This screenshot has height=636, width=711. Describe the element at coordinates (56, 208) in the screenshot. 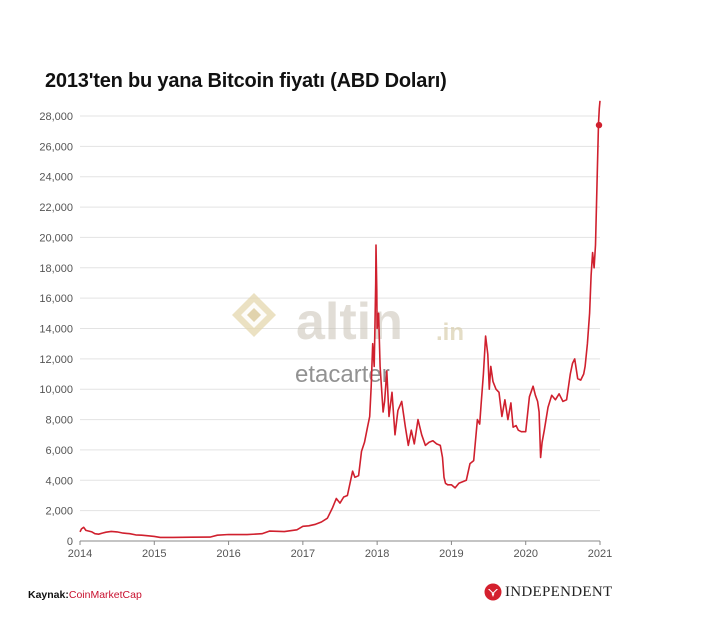

I see `y-tick-label: 22,000` at that location.